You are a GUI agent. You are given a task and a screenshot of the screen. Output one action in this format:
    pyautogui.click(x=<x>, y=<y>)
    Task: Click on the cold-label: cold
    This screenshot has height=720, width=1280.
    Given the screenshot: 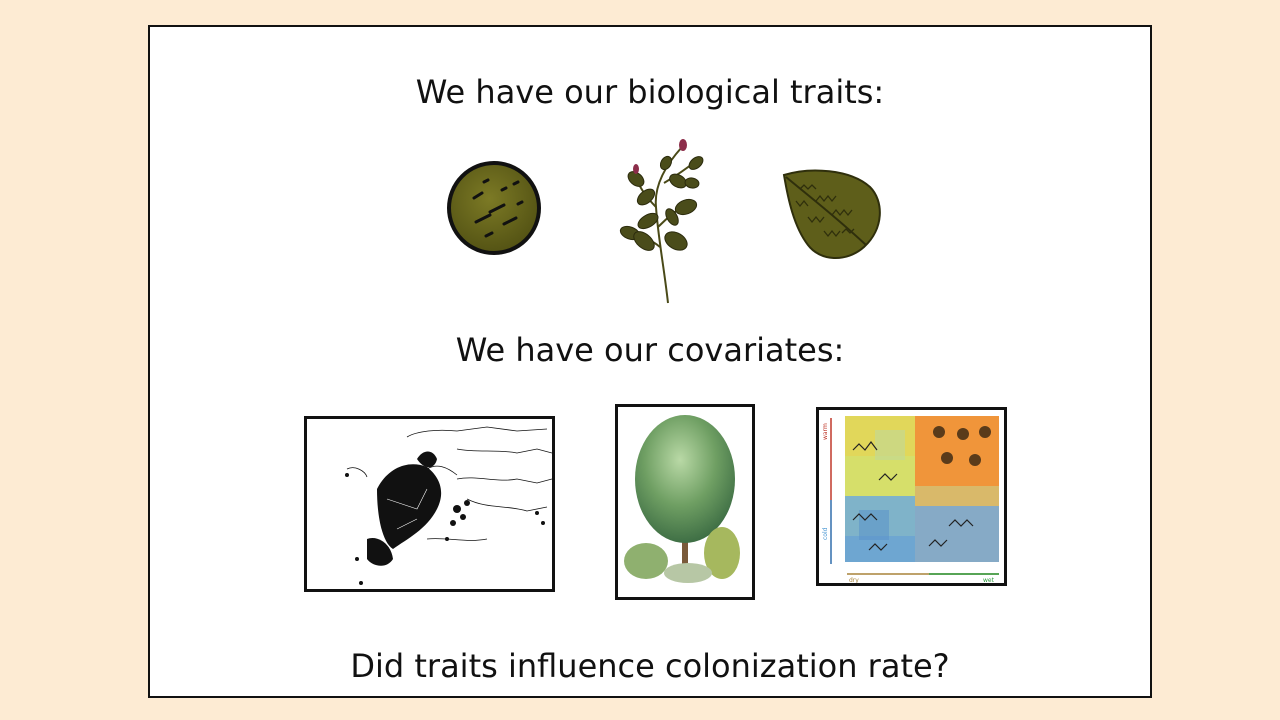 What is the action you would take?
    pyautogui.click(x=825, y=533)
    